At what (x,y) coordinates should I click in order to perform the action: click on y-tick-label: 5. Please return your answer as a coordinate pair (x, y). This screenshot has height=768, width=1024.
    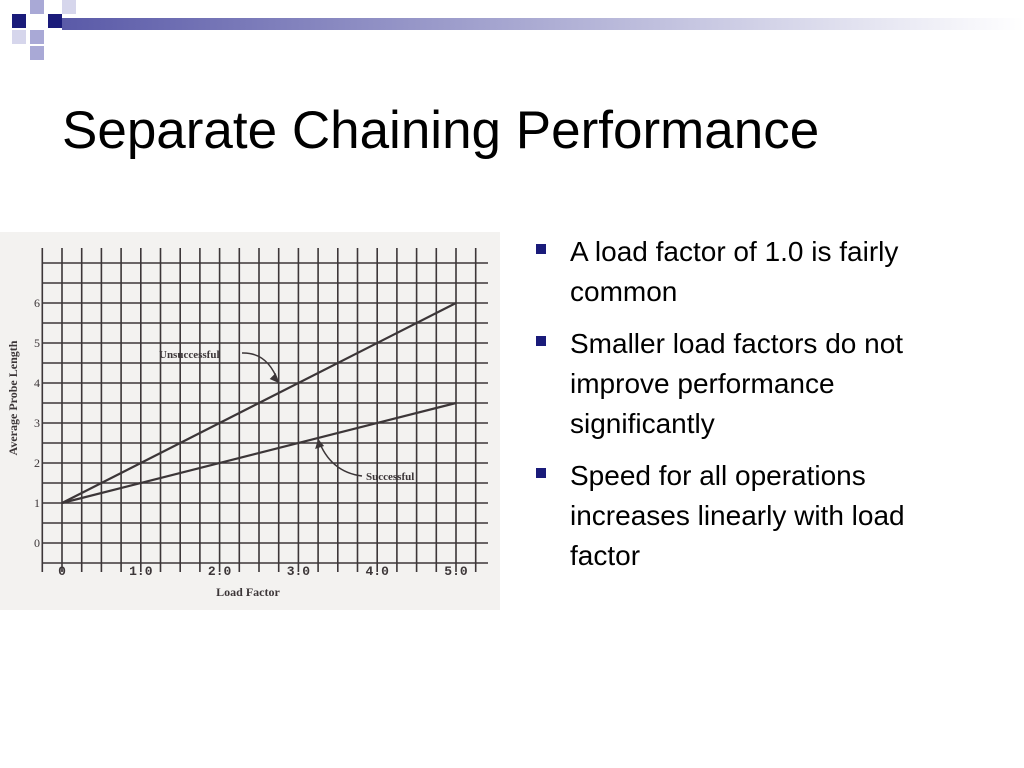
    Looking at the image, I should click on (37, 343).